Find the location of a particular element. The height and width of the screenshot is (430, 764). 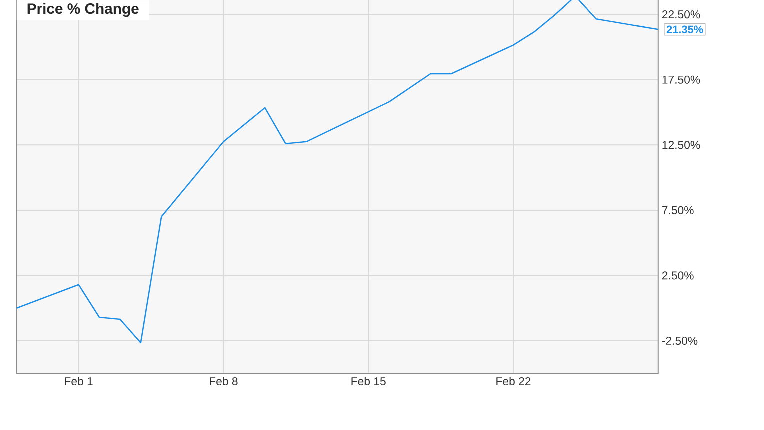

y-tick-label: 7.50% is located at coordinates (678, 210).